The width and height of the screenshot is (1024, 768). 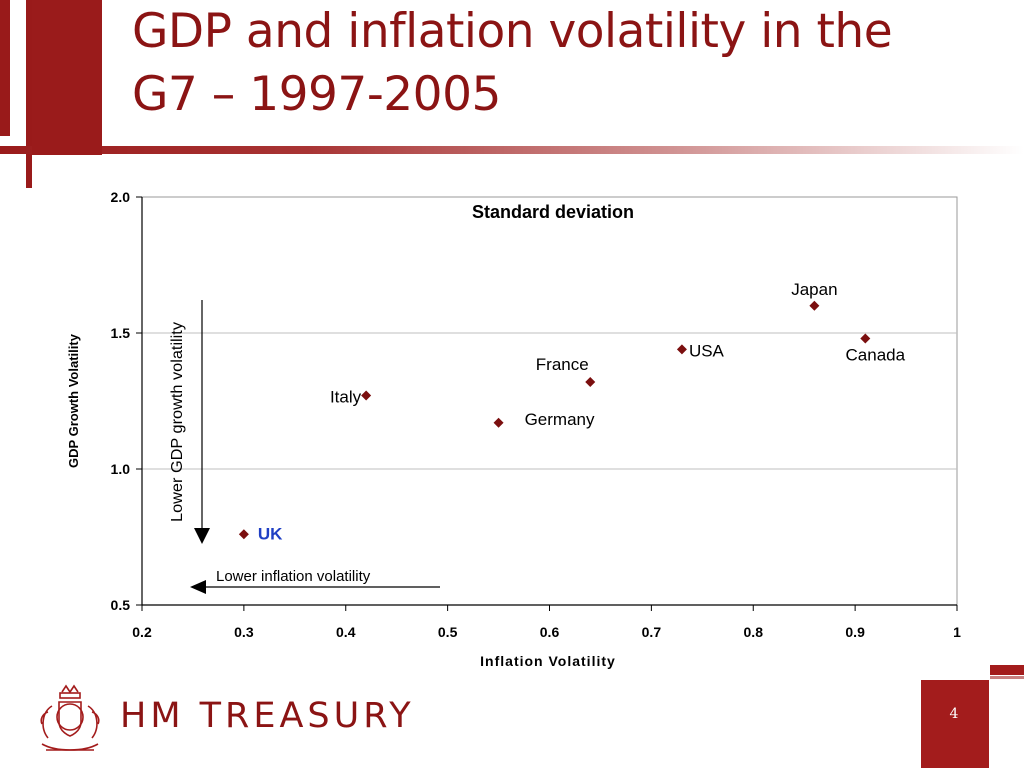 What do you see at coordinates (814, 289) in the screenshot?
I see `data-label-japan: Japan` at bounding box center [814, 289].